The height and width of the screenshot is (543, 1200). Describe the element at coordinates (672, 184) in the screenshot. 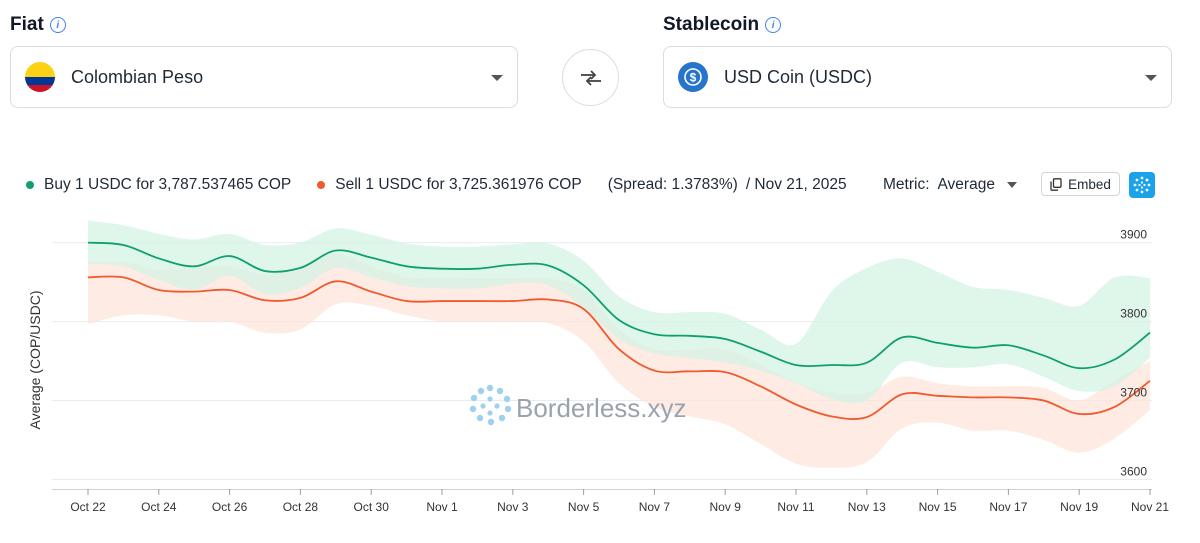

I see `spread-text: (Spread: 1.3783%)` at that location.